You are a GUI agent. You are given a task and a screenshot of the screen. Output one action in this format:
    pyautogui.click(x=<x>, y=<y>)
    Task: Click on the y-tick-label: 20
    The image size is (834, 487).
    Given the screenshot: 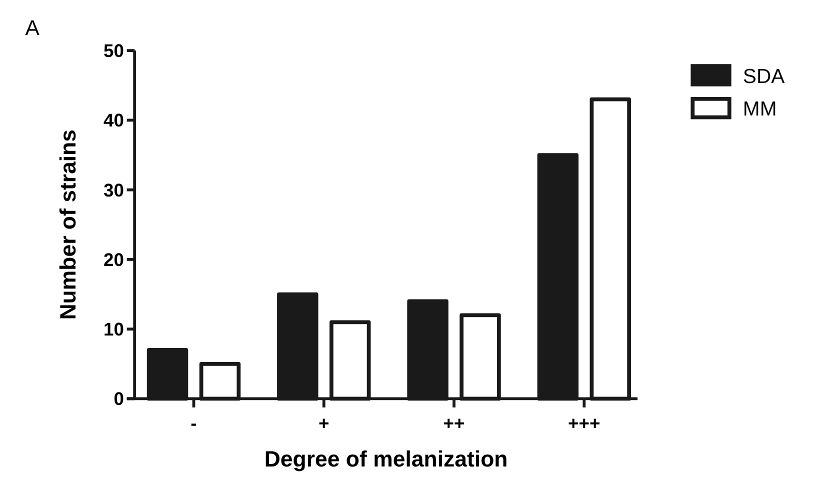 What is the action you would take?
    pyautogui.click(x=114, y=259)
    